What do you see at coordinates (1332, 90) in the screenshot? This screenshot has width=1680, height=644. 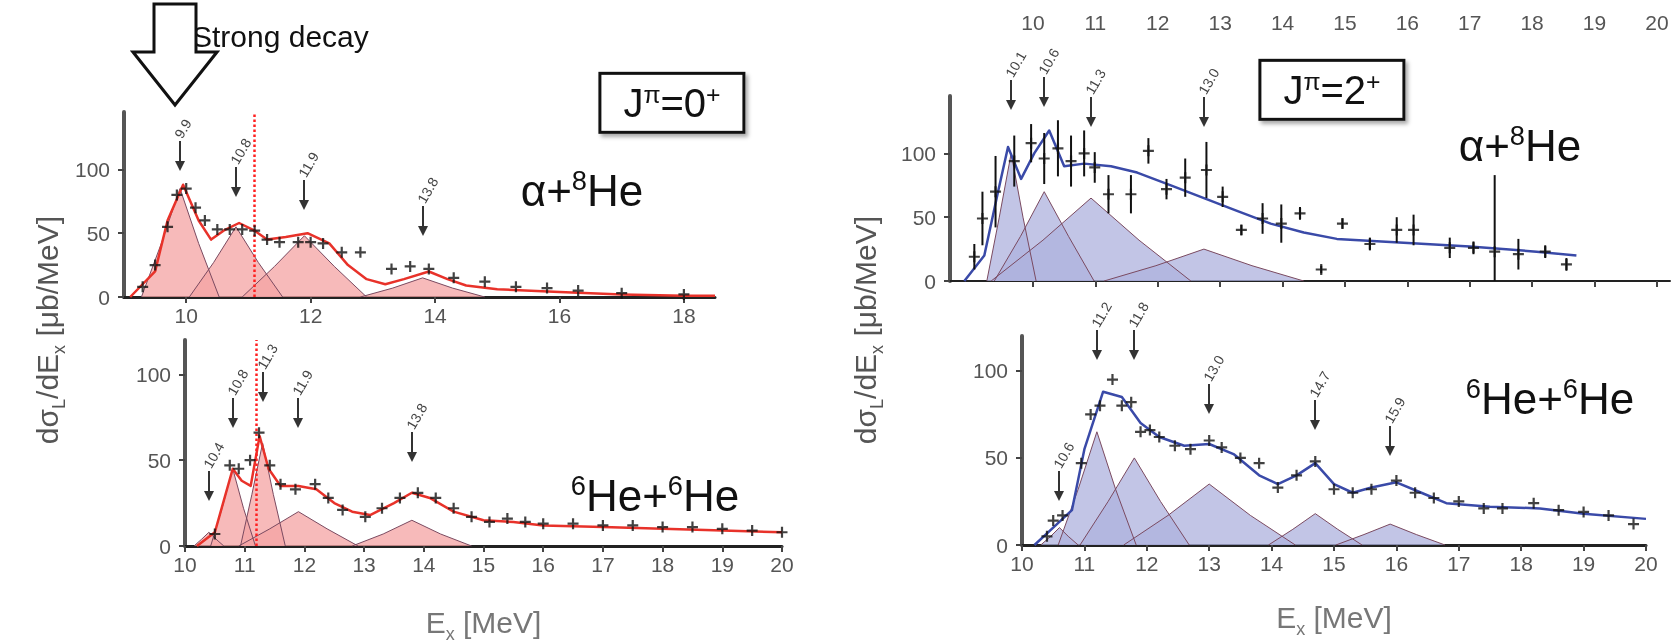 I see `annotation: J$^{π}$=2$^{+}$` at bounding box center [1332, 90].